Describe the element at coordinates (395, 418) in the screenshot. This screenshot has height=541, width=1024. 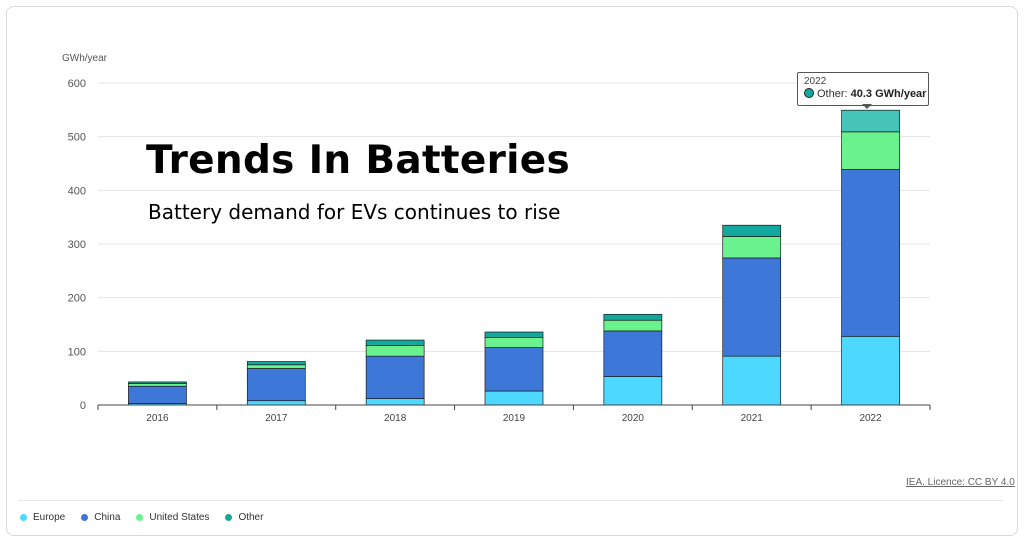
I see `x-tick-label: 2018` at that location.